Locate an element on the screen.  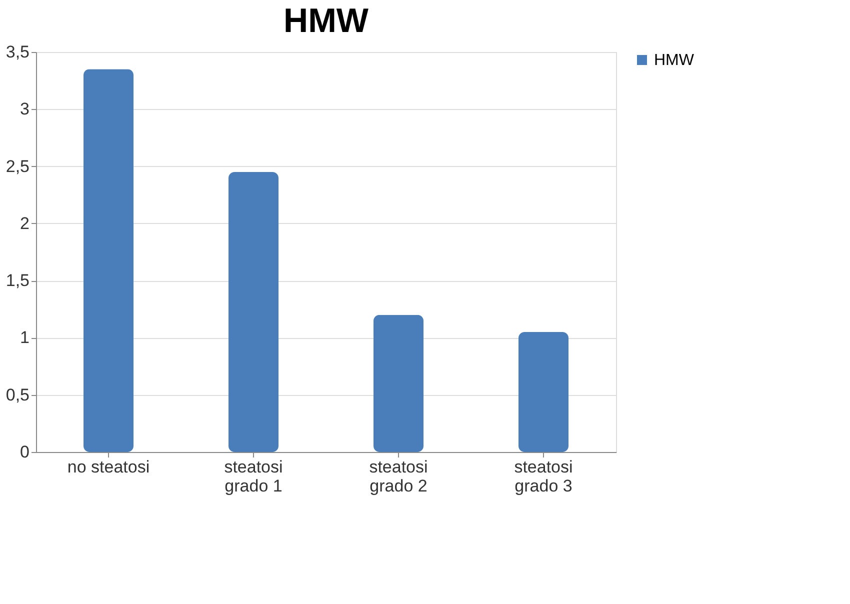
y-tick-label: 2 is located at coordinates (25, 223).